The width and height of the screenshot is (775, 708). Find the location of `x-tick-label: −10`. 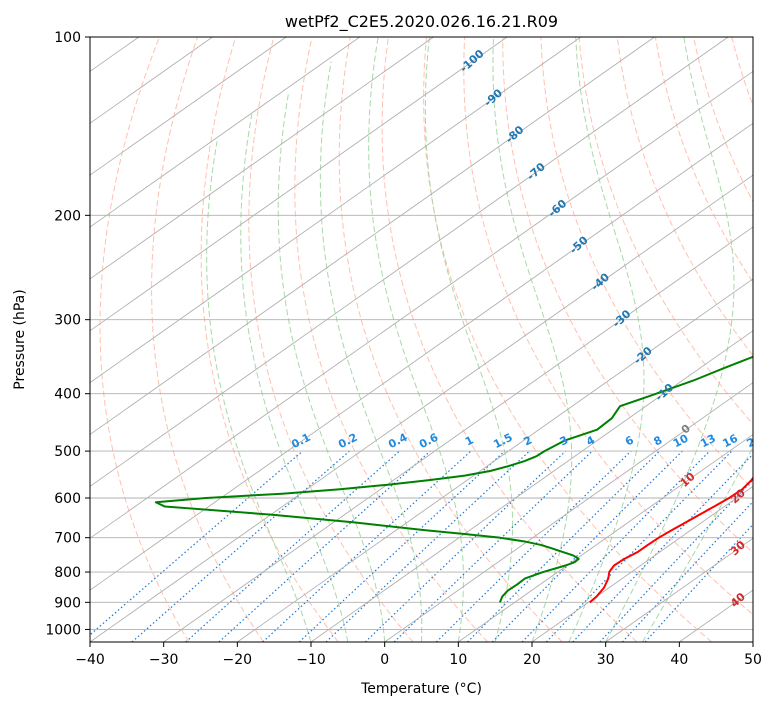

x-tick-label: −10 is located at coordinates (311, 660).